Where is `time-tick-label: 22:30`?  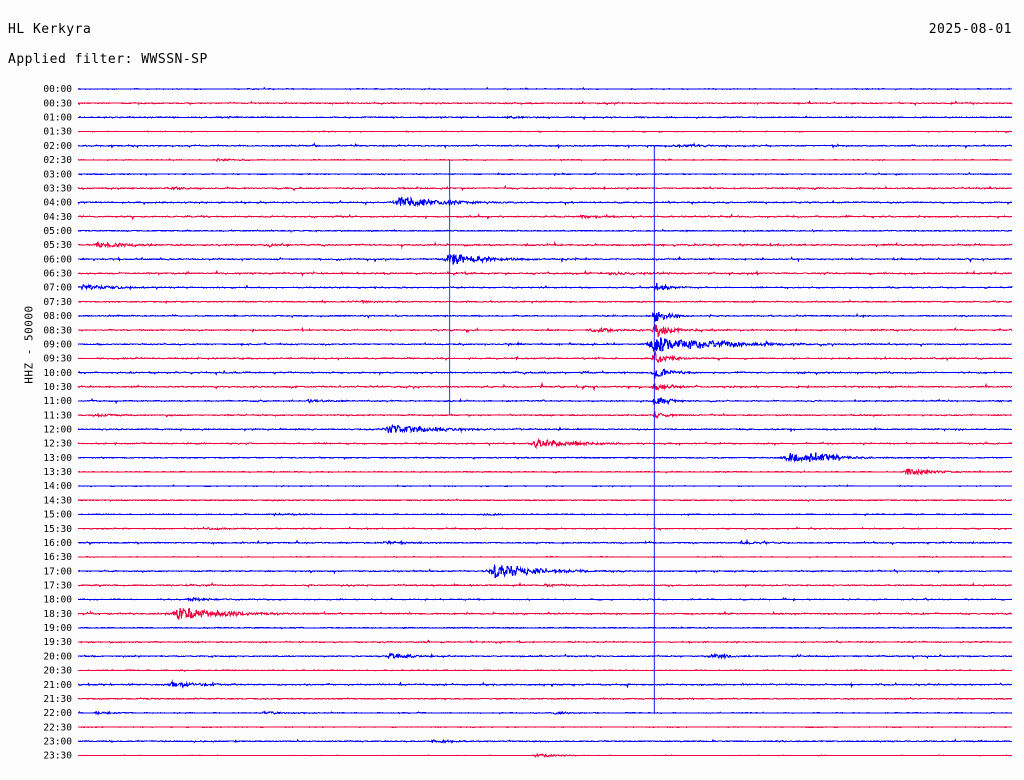 time-tick-label: 22:30 is located at coordinates (57, 727).